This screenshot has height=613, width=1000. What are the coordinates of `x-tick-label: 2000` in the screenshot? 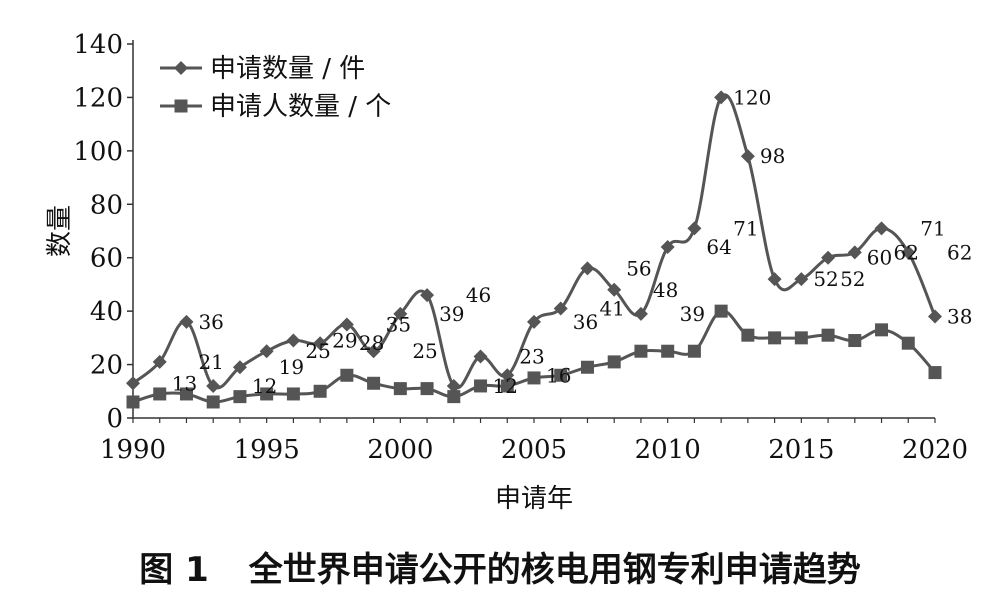 It's located at (400, 450).